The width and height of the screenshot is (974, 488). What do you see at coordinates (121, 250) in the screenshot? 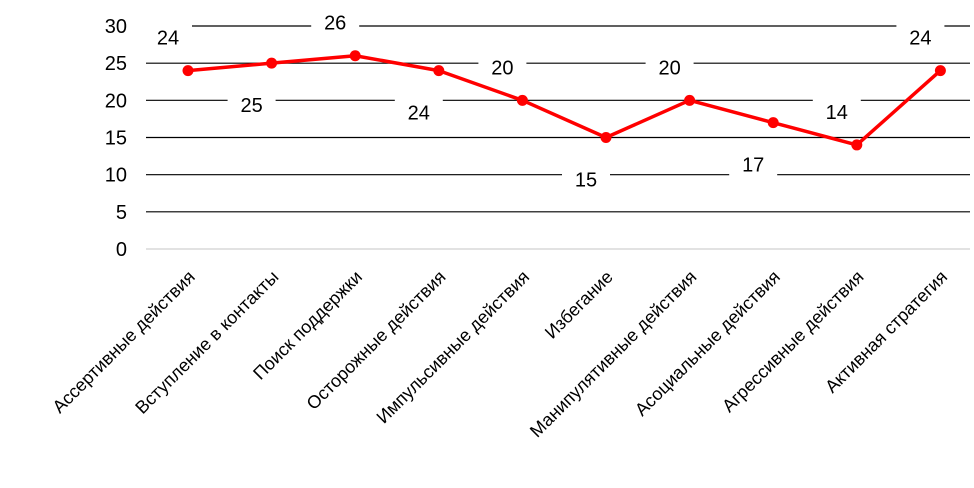
I see `y-tick-label: 0` at bounding box center [121, 250].